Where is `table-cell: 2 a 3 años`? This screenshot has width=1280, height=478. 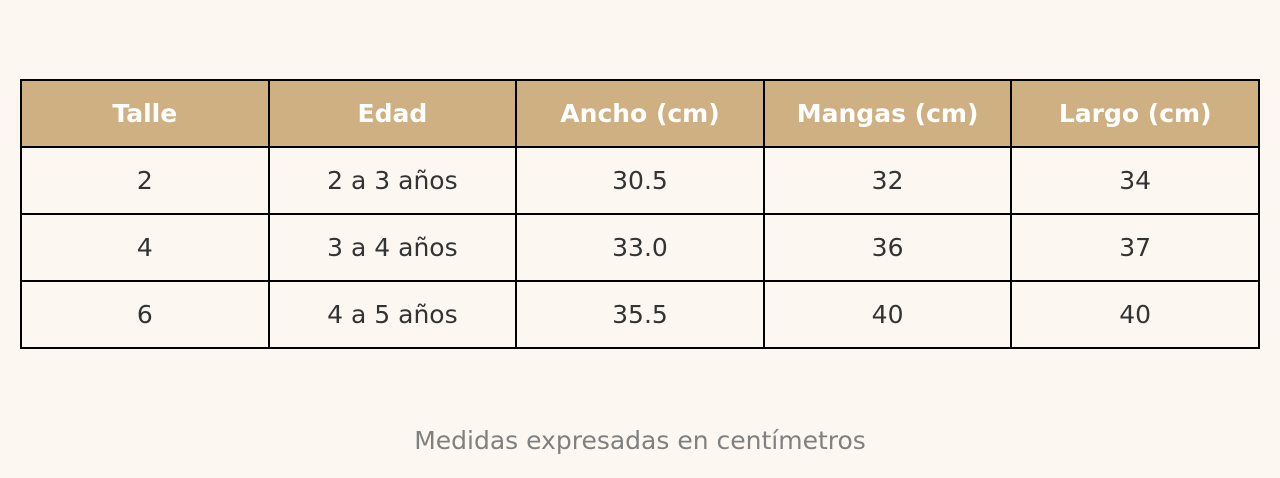 table-cell: 2 a 3 años is located at coordinates (392, 180).